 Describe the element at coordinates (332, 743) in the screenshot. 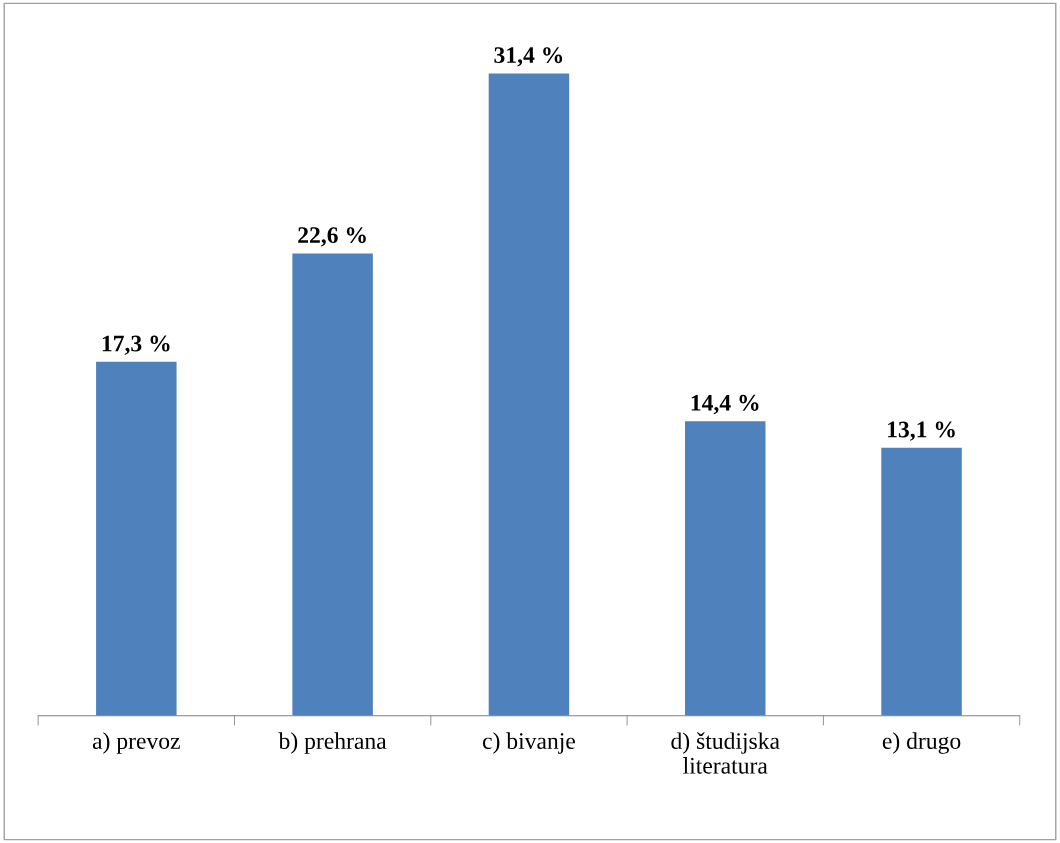

I see `x-tick-label: b) prehrana` at that location.